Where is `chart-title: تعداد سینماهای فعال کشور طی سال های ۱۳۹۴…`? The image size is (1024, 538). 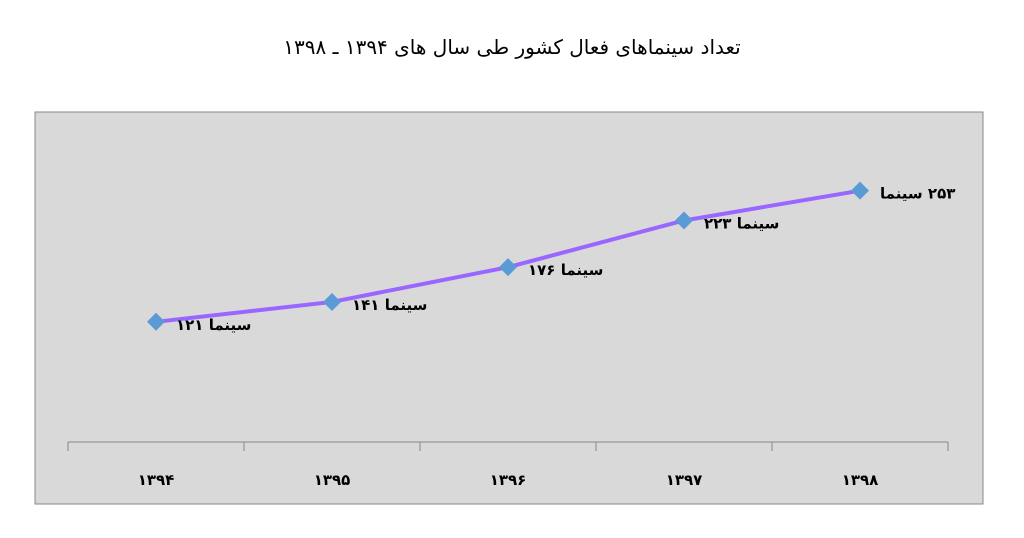
chart-title: تعداد سینماهای فعال کشور طی سال های ۱۳۹۴… is located at coordinates (511, 47).